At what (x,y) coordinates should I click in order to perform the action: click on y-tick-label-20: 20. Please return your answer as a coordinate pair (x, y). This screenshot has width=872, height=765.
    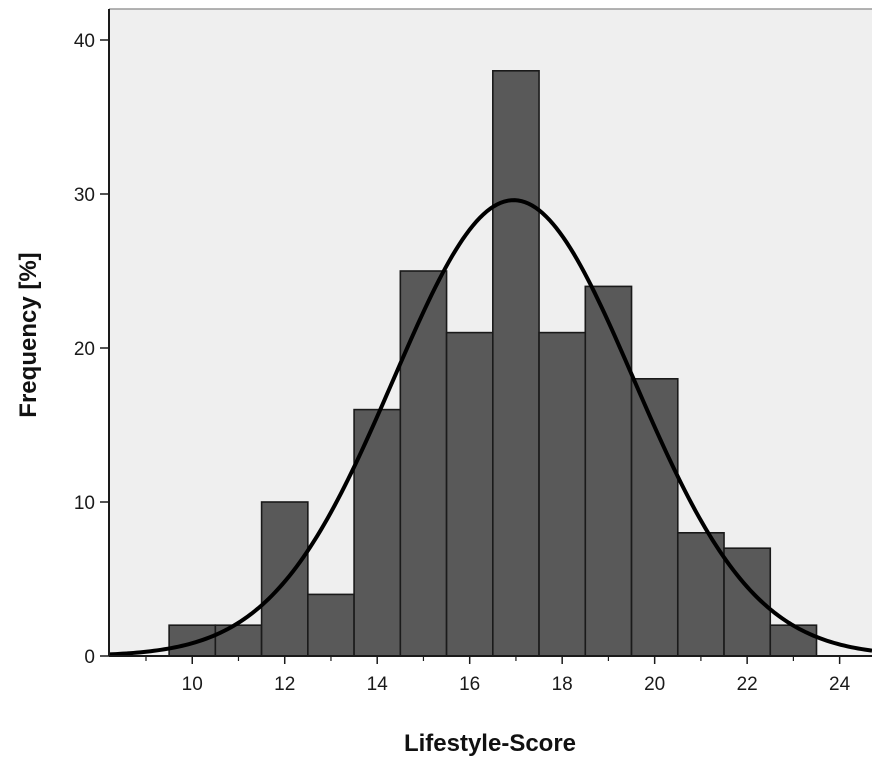
    Looking at the image, I should click on (84, 349).